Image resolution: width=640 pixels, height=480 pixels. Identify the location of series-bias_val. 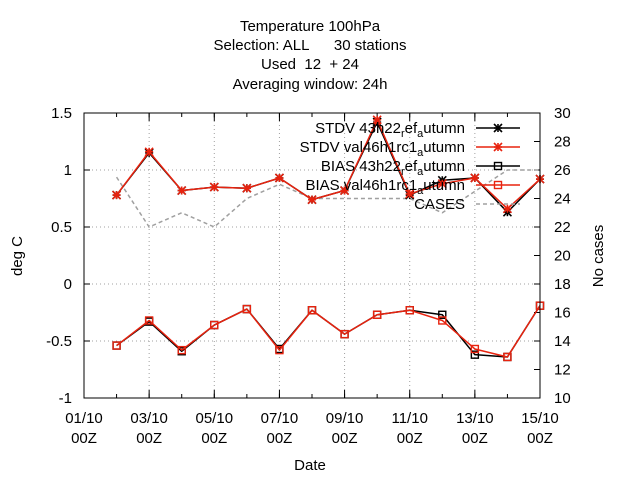
(328, 331).